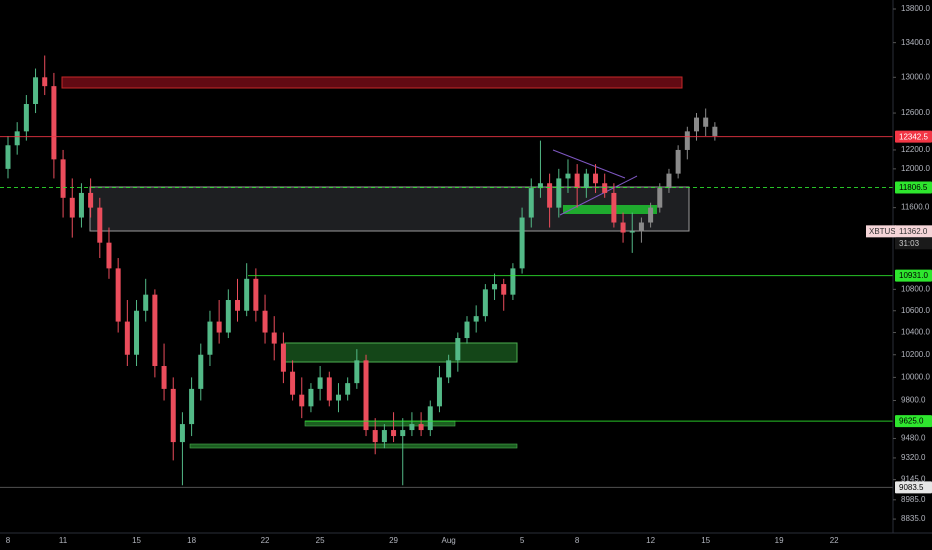 The width and height of the screenshot is (932, 550). I want to click on y-tick-label: 10200.0, so click(915, 354).